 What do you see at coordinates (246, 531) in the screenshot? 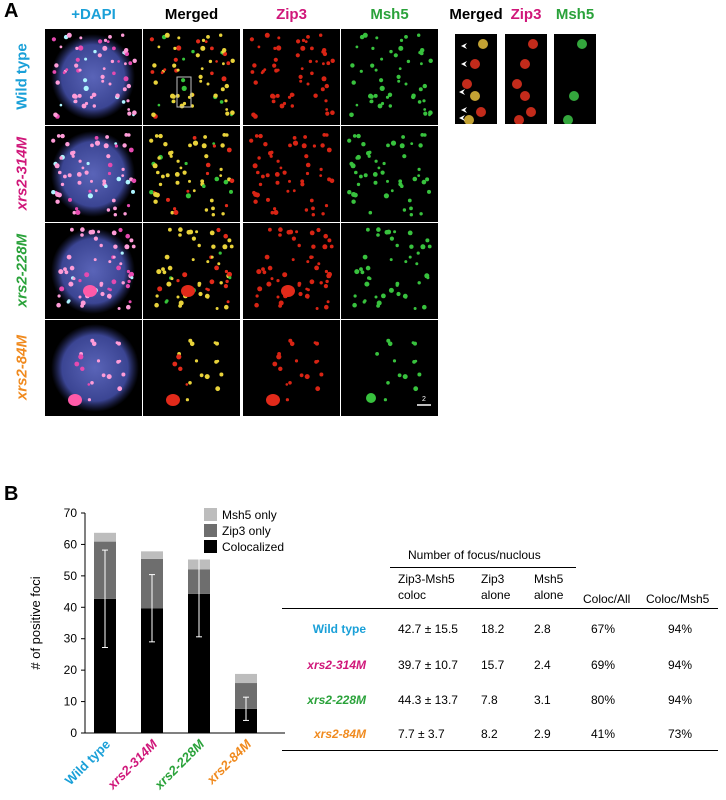
I see `legend-label: Zip3 only` at bounding box center [246, 531].